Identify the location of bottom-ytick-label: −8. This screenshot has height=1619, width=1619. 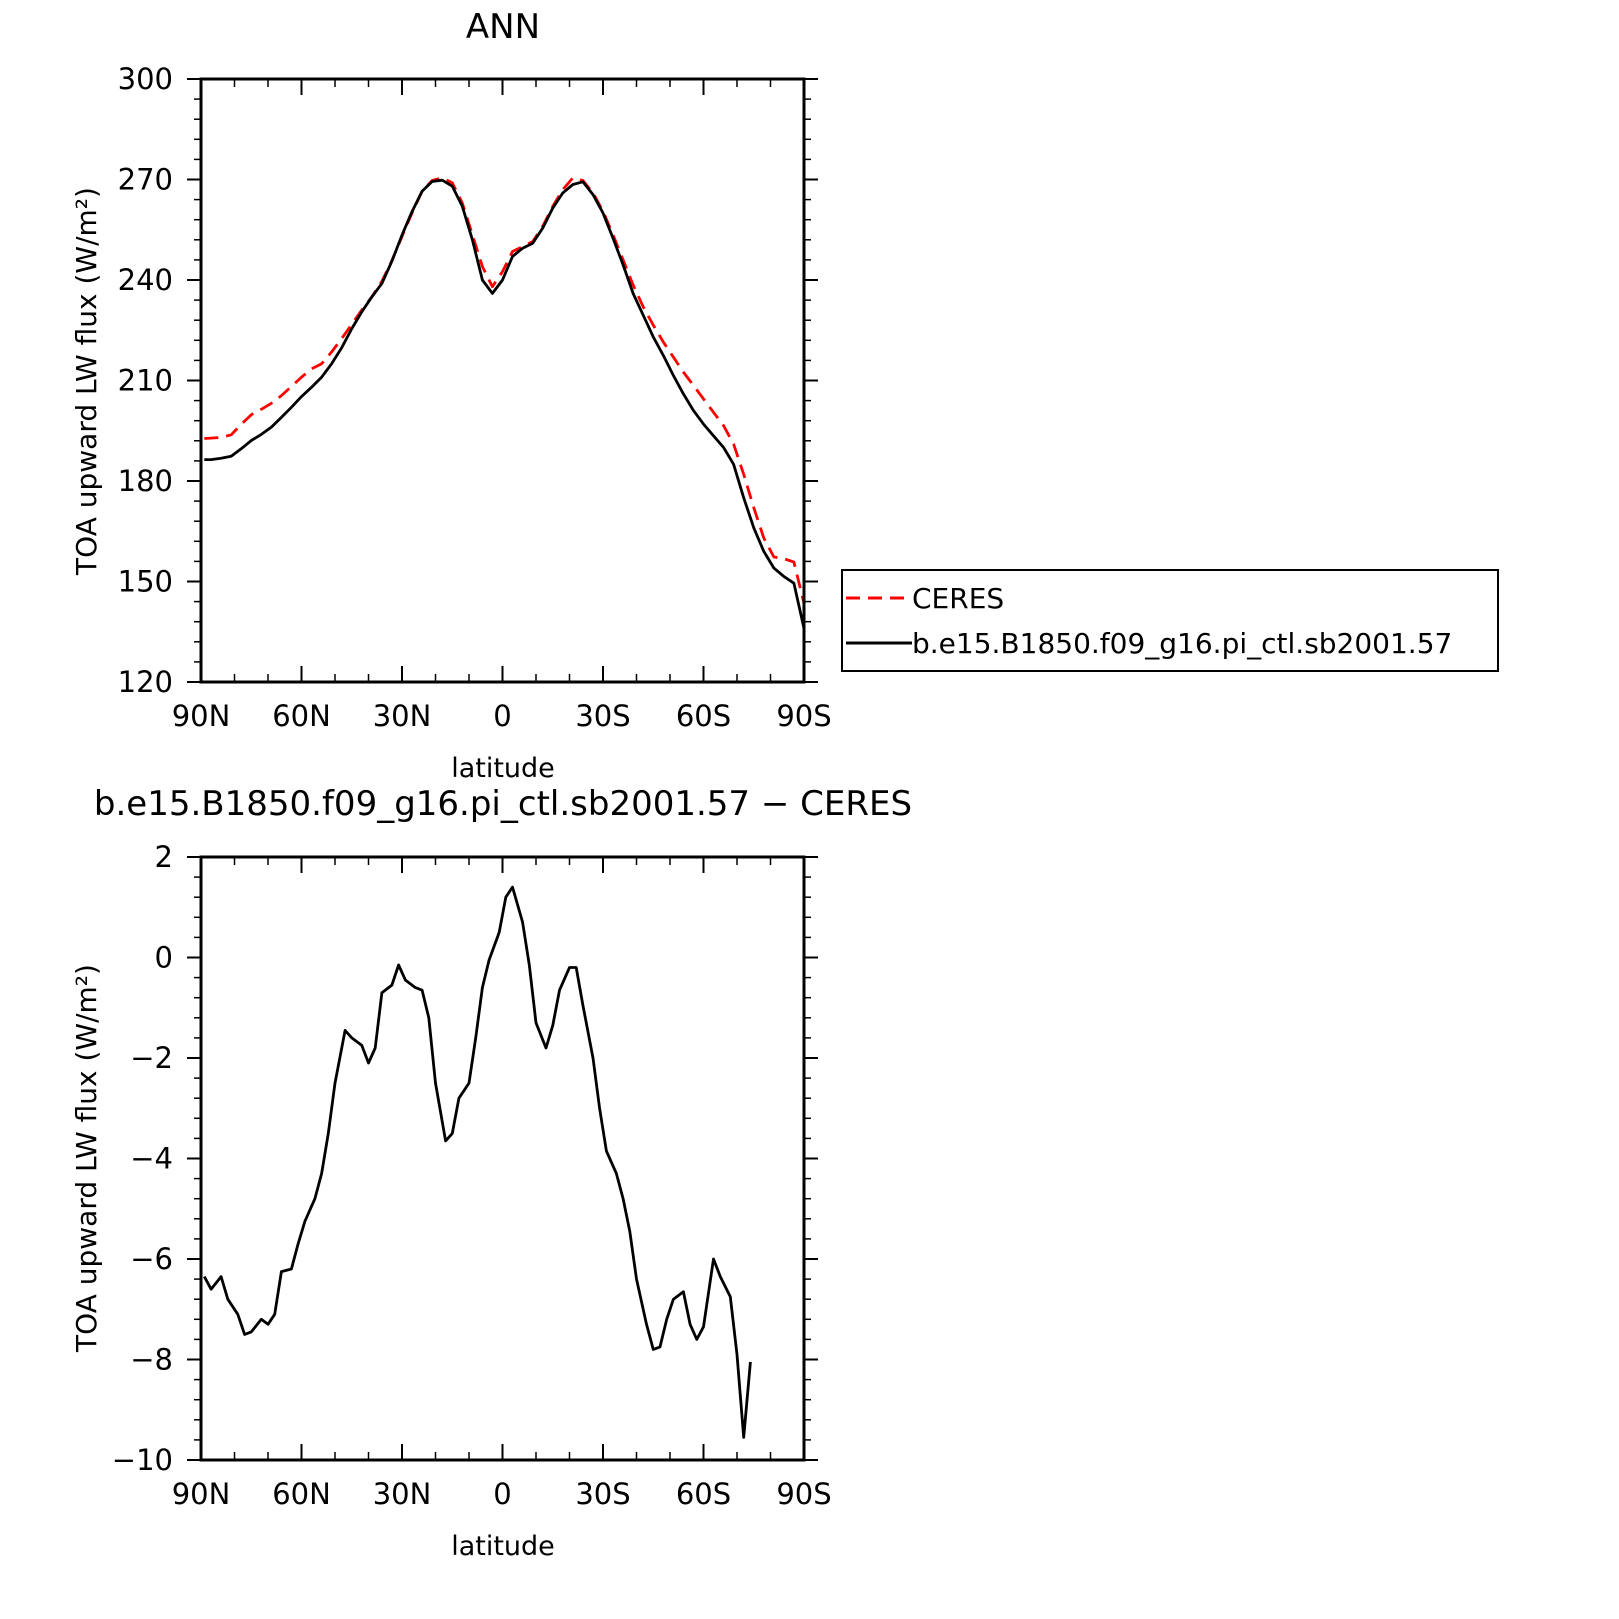
(151, 1360).